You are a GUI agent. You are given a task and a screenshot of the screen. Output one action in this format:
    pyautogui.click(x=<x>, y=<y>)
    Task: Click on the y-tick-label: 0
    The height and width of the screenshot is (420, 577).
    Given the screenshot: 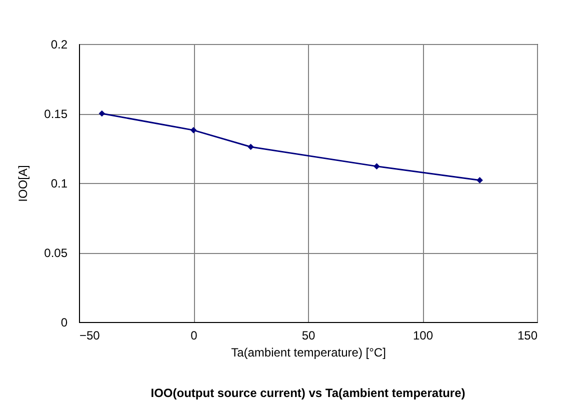 What is the action you would take?
    pyautogui.click(x=64, y=323)
    